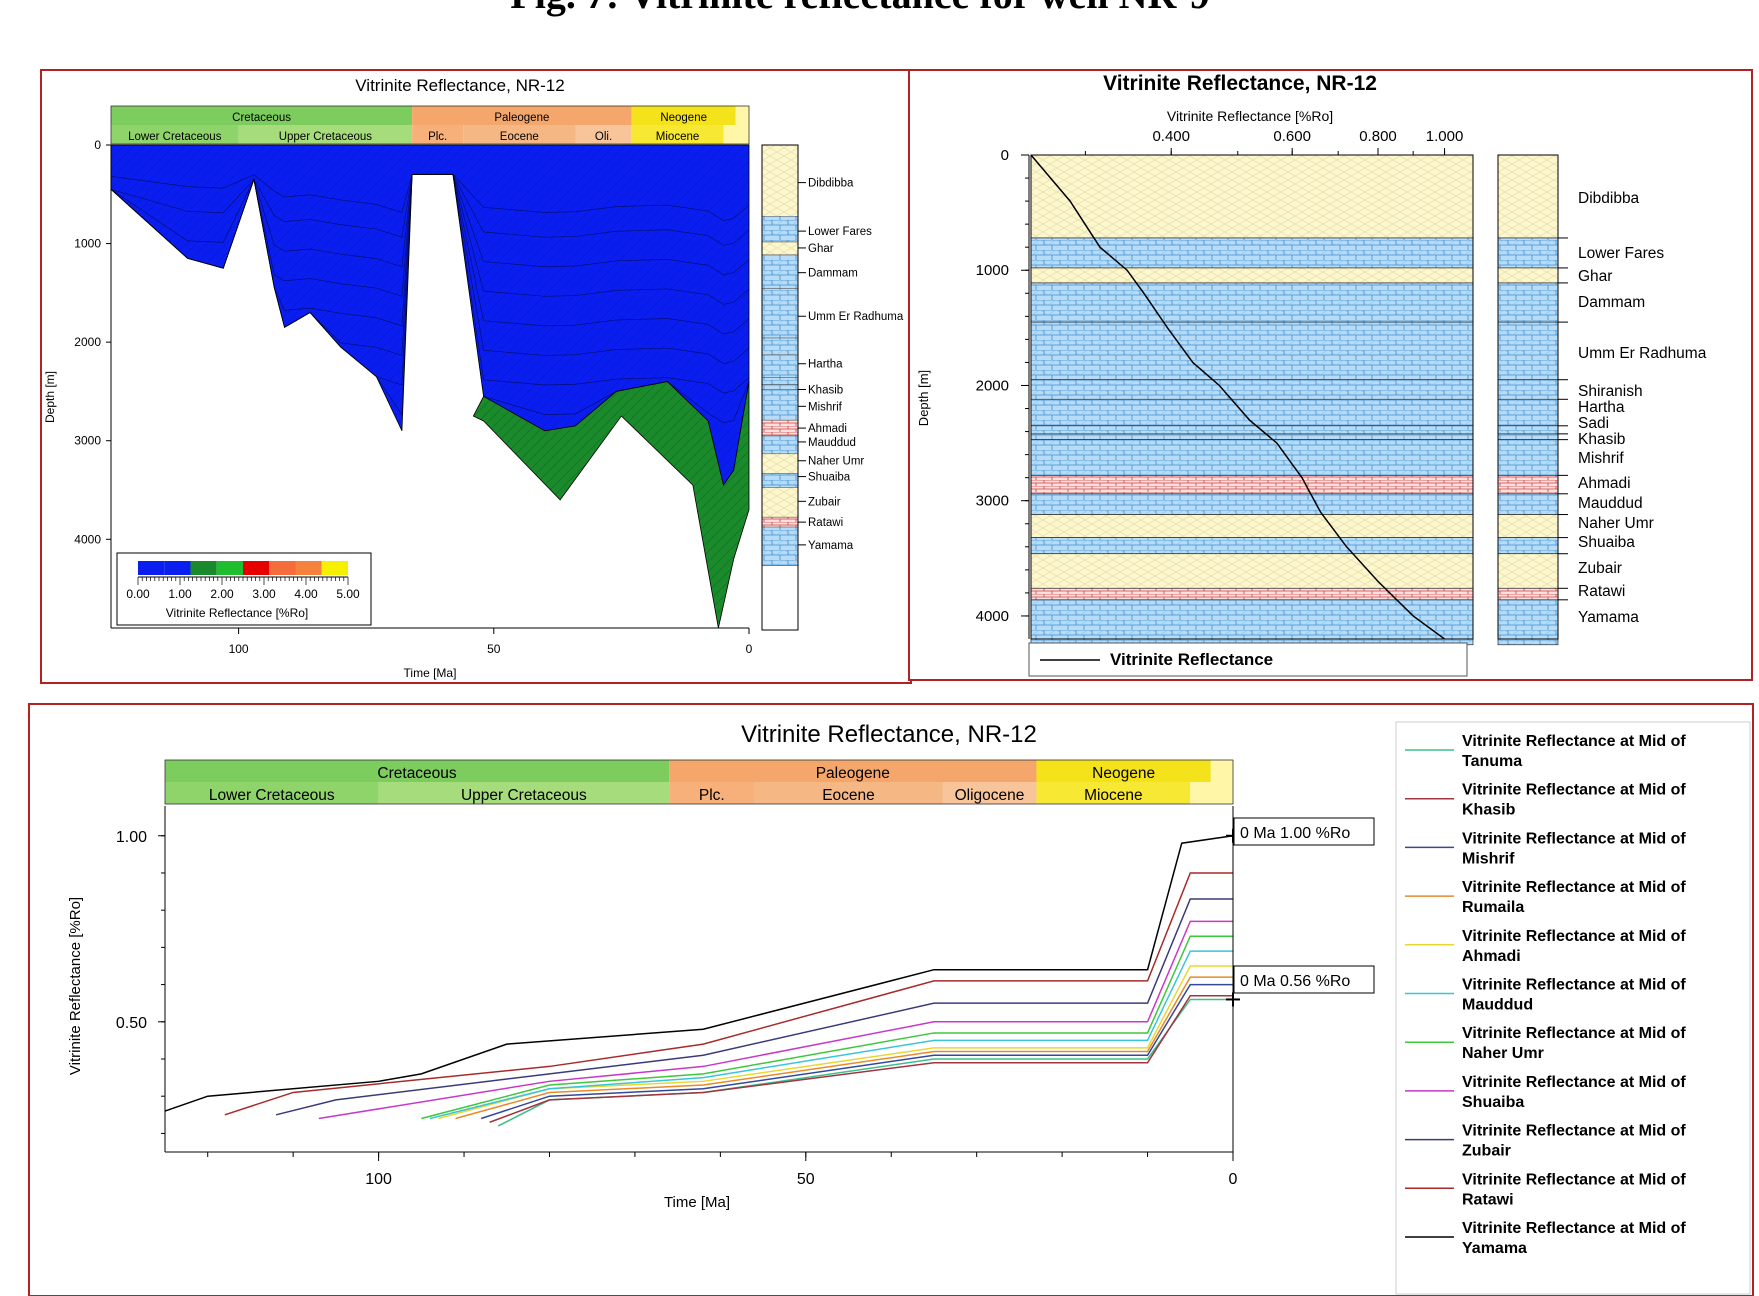 The width and height of the screenshot is (1759, 1296). Describe the element at coordinates (1486, 1151) in the screenshot. I see `legend-label-formation: Zubair` at that location.